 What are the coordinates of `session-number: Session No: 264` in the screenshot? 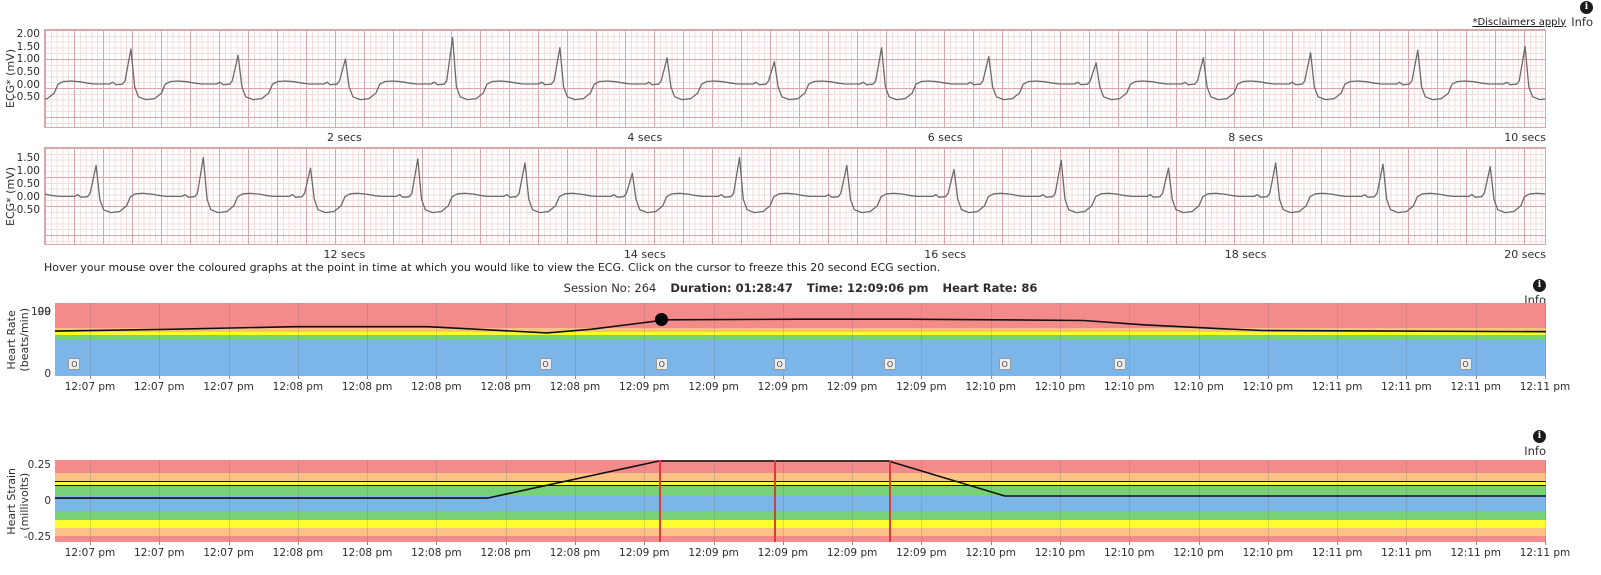 It's located at (610, 288).